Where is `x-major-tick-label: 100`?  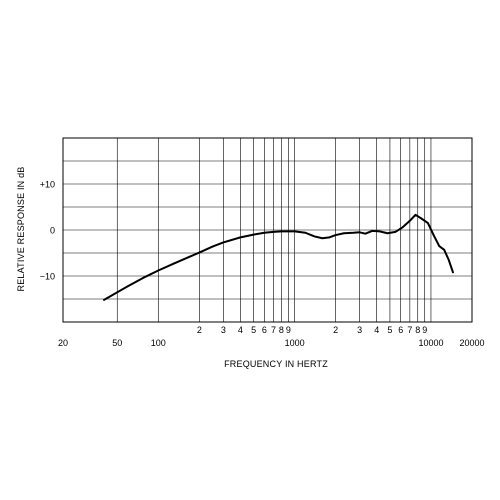 x-major-tick-label: 100 is located at coordinates (158, 343).